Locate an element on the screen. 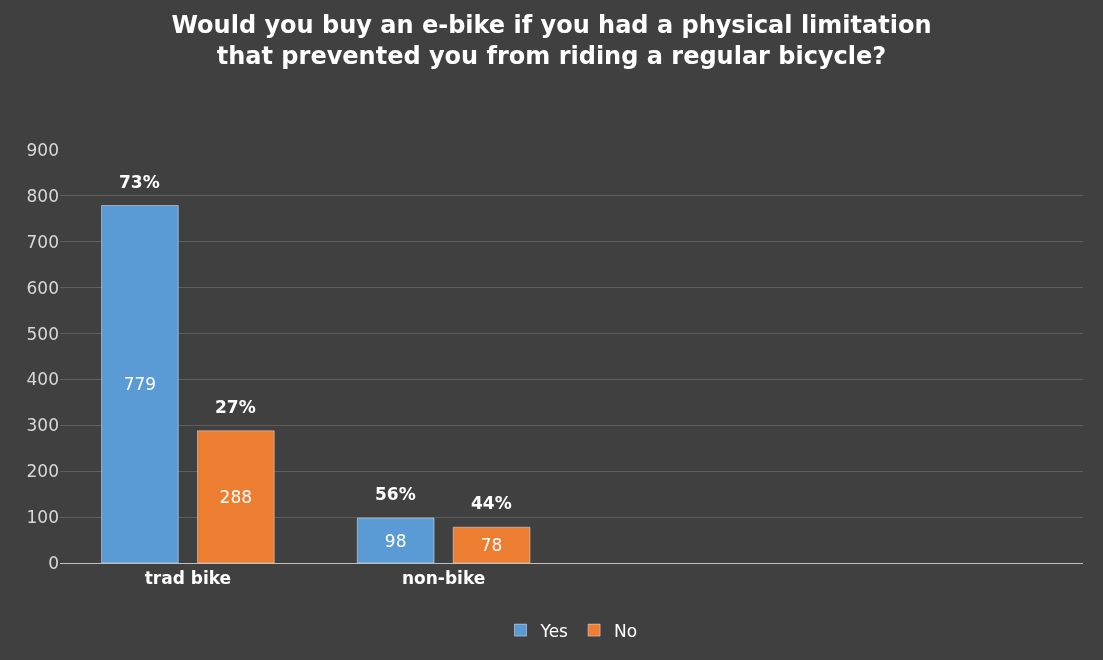 This screenshot has height=660, width=1103. legend-label: Yes is located at coordinates (554, 630).